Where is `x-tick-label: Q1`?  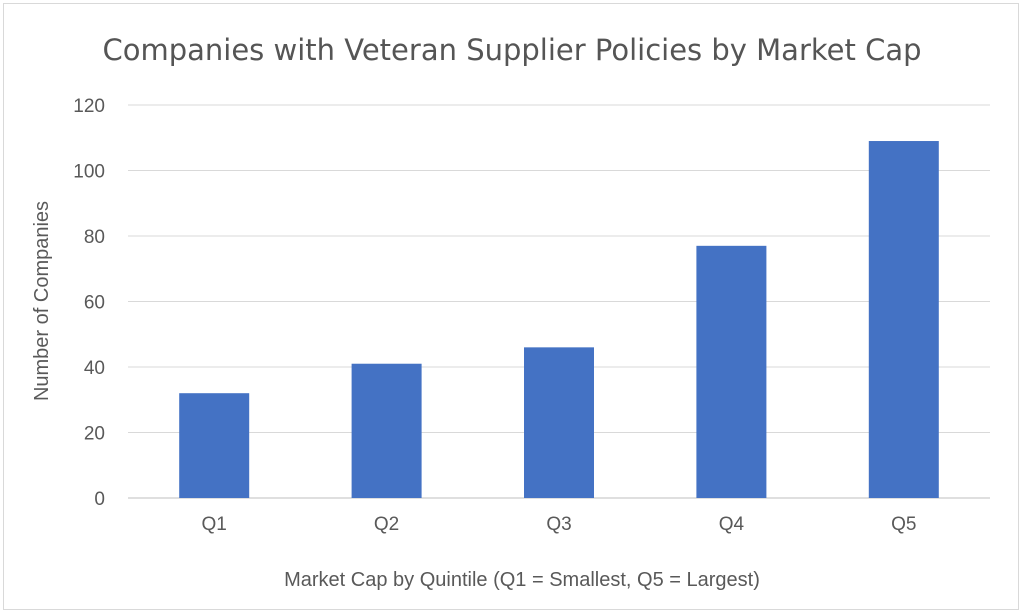
x-tick-label: Q1 is located at coordinates (214, 524).